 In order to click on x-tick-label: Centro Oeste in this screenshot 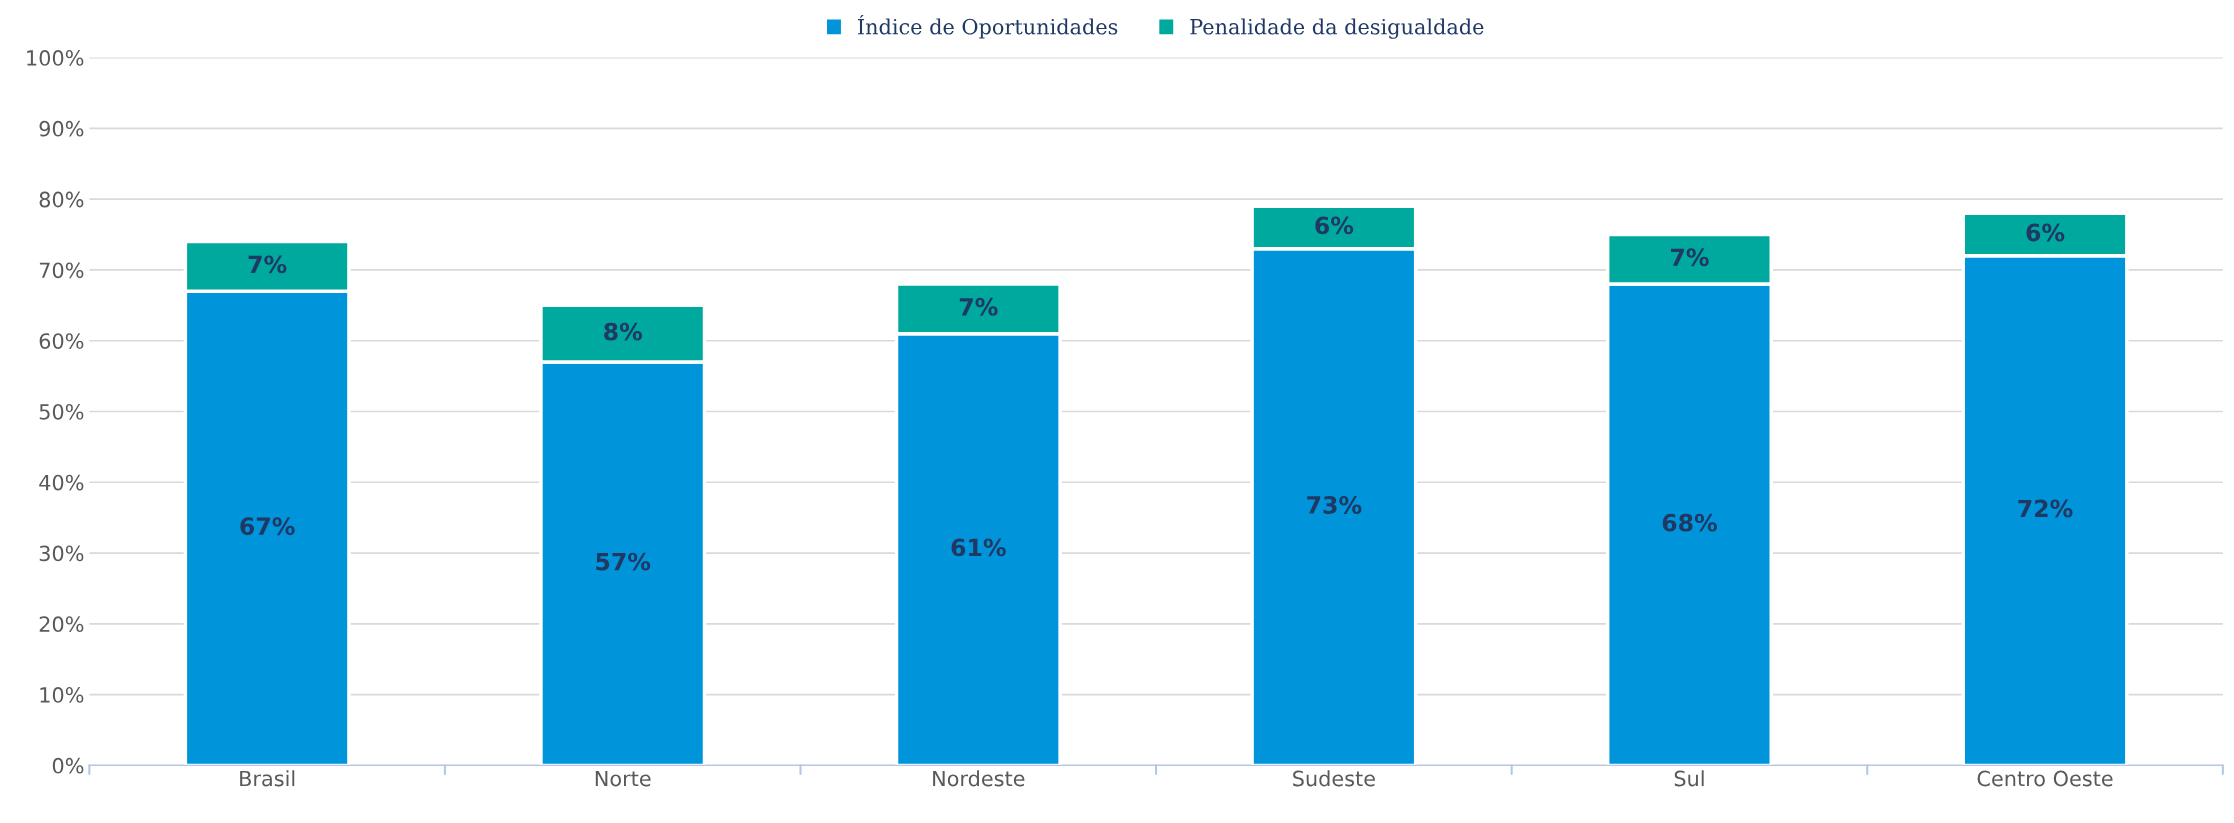, I will do `click(2045, 778)`.